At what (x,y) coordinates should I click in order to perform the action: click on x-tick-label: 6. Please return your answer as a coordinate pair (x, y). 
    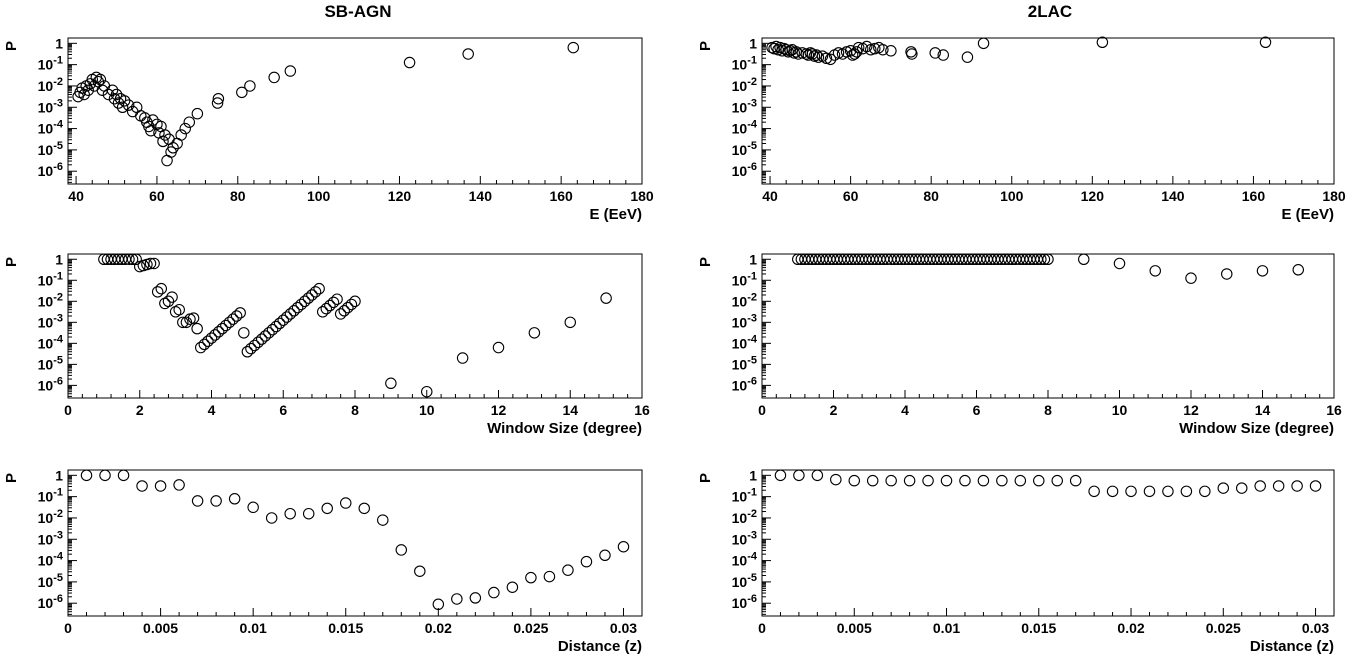
    Looking at the image, I should click on (977, 410).